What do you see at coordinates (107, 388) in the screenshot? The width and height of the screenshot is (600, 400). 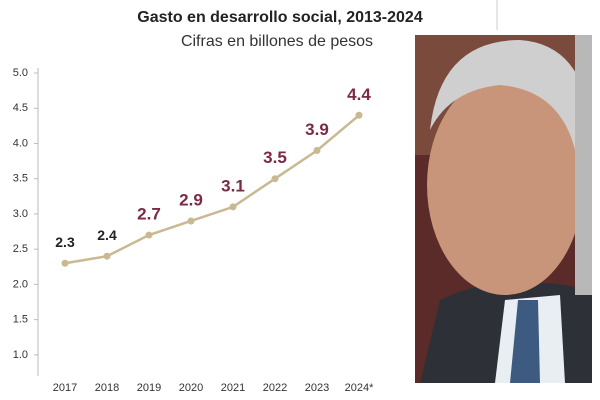 I see `x-tick-label: 2018` at bounding box center [107, 388].